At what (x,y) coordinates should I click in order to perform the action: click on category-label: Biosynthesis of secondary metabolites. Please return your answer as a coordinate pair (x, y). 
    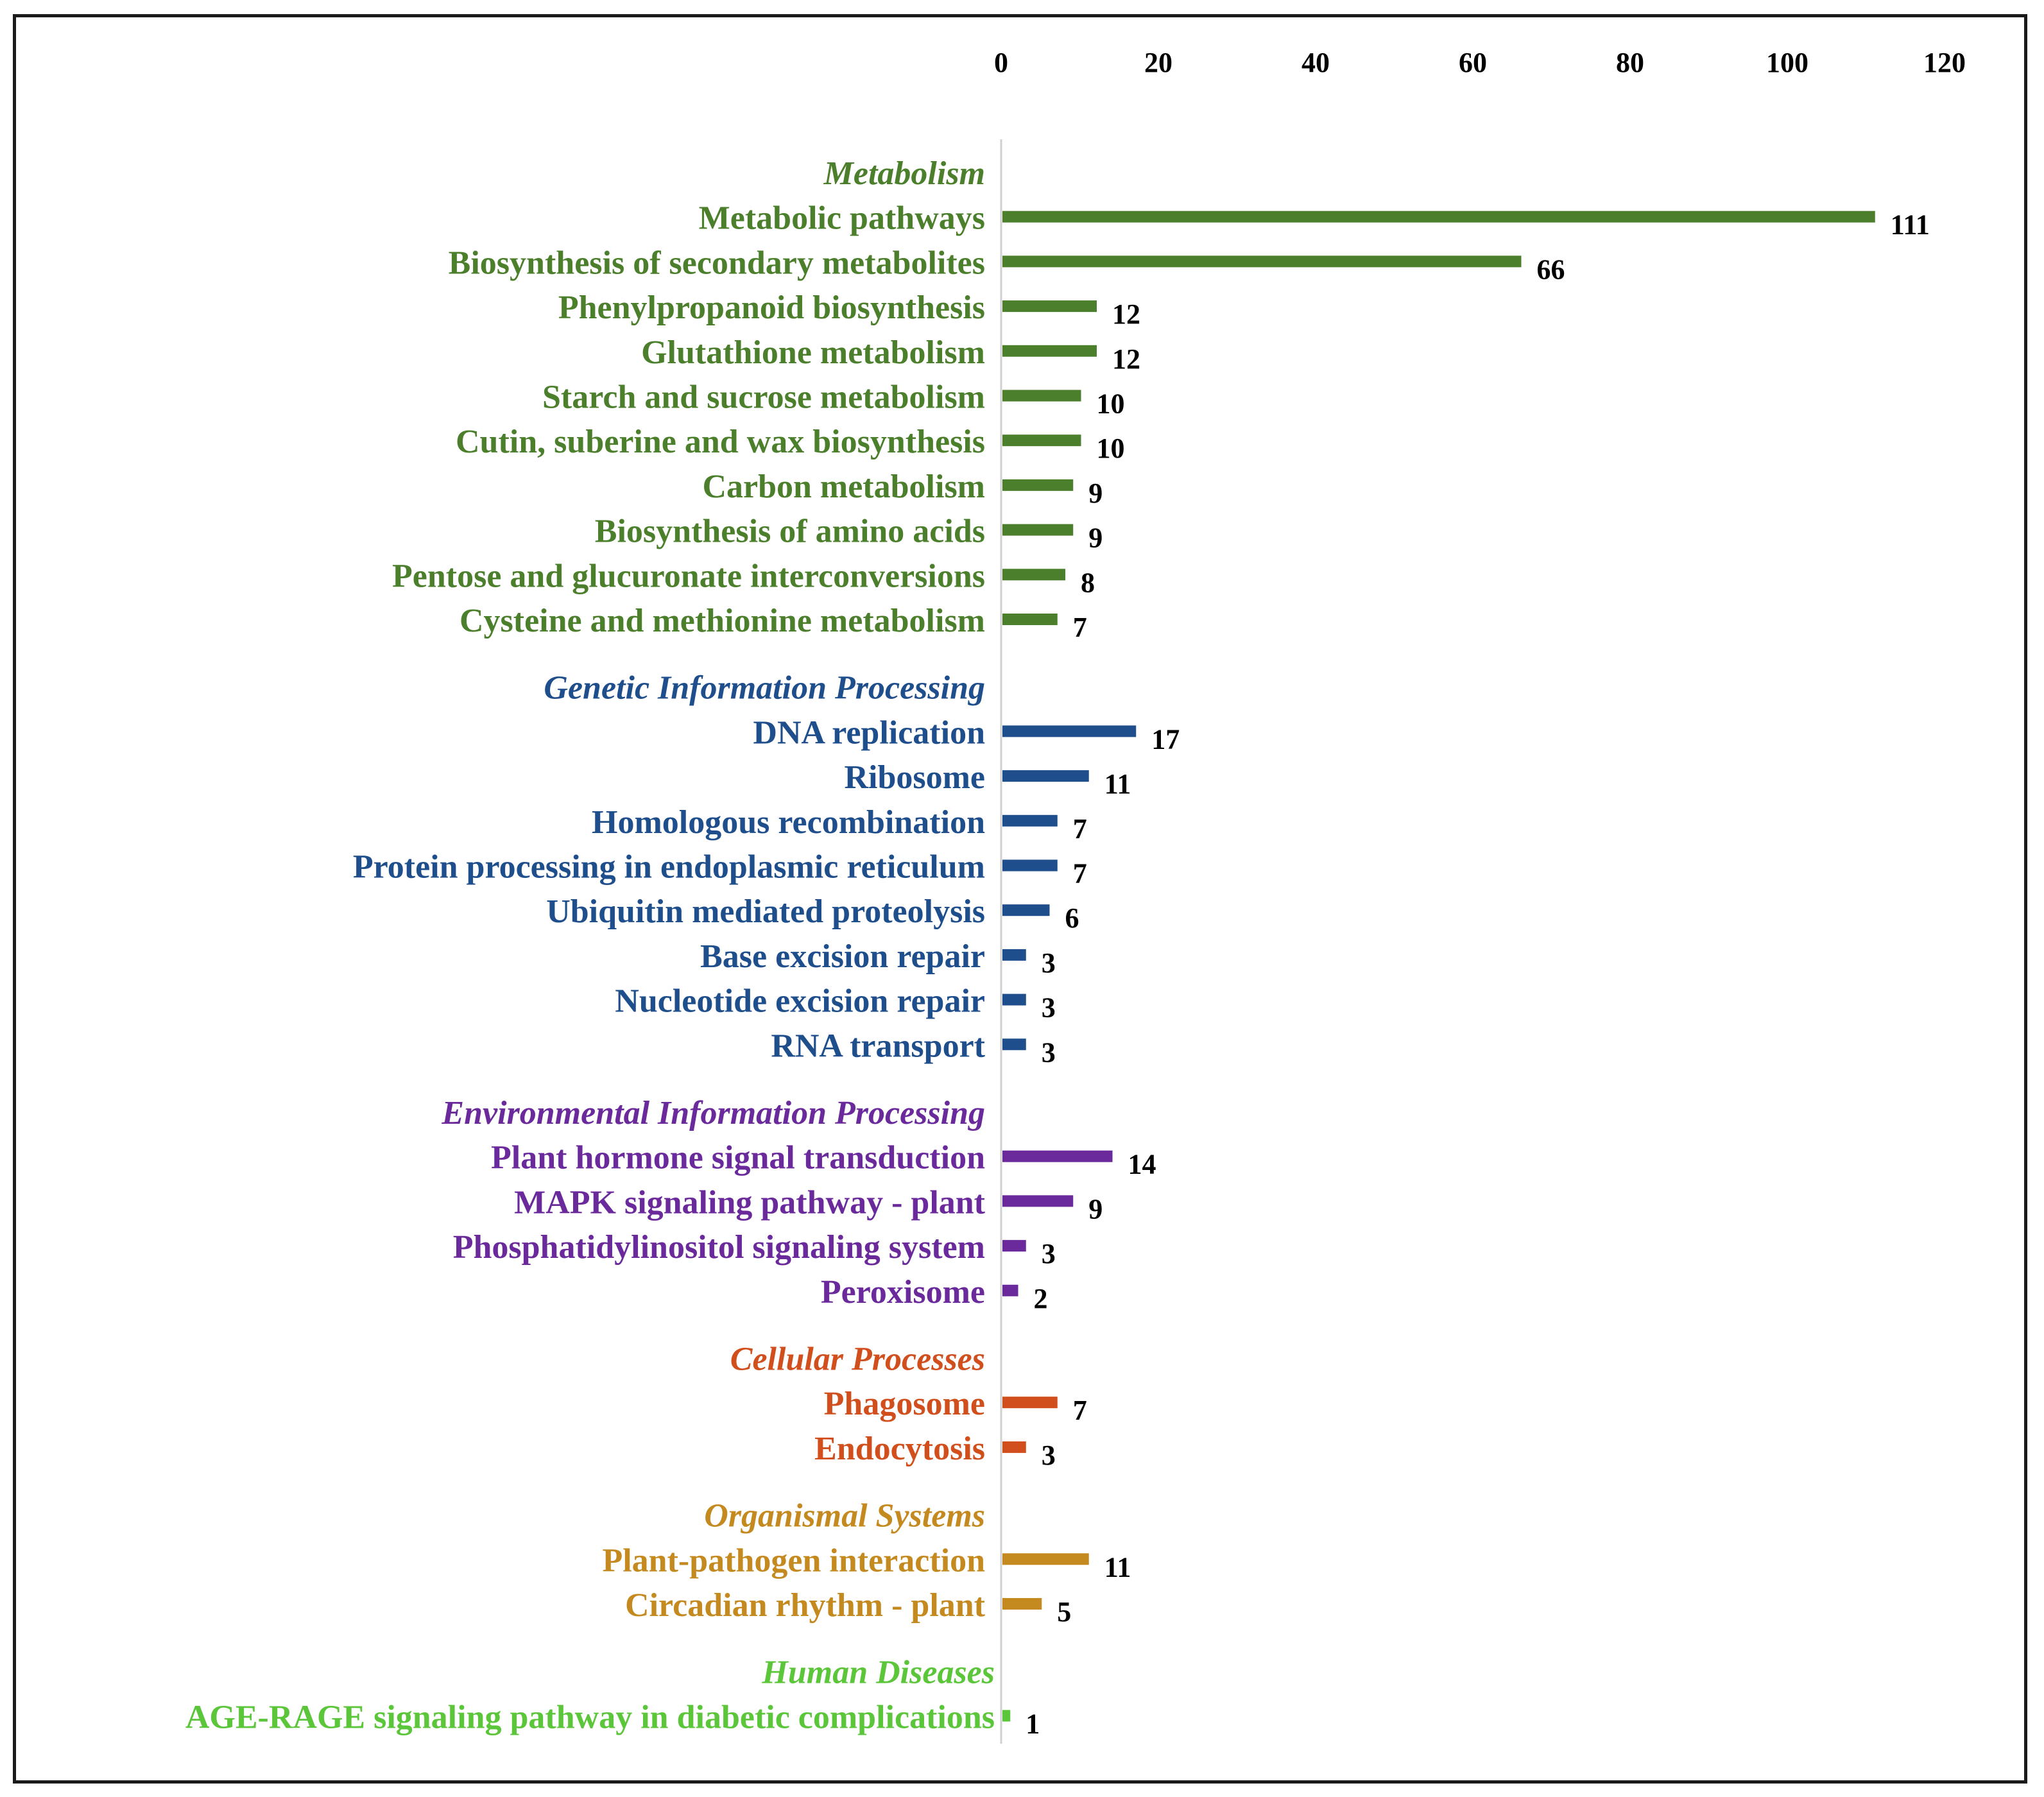
    Looking at the image, I should click on (717, 263).